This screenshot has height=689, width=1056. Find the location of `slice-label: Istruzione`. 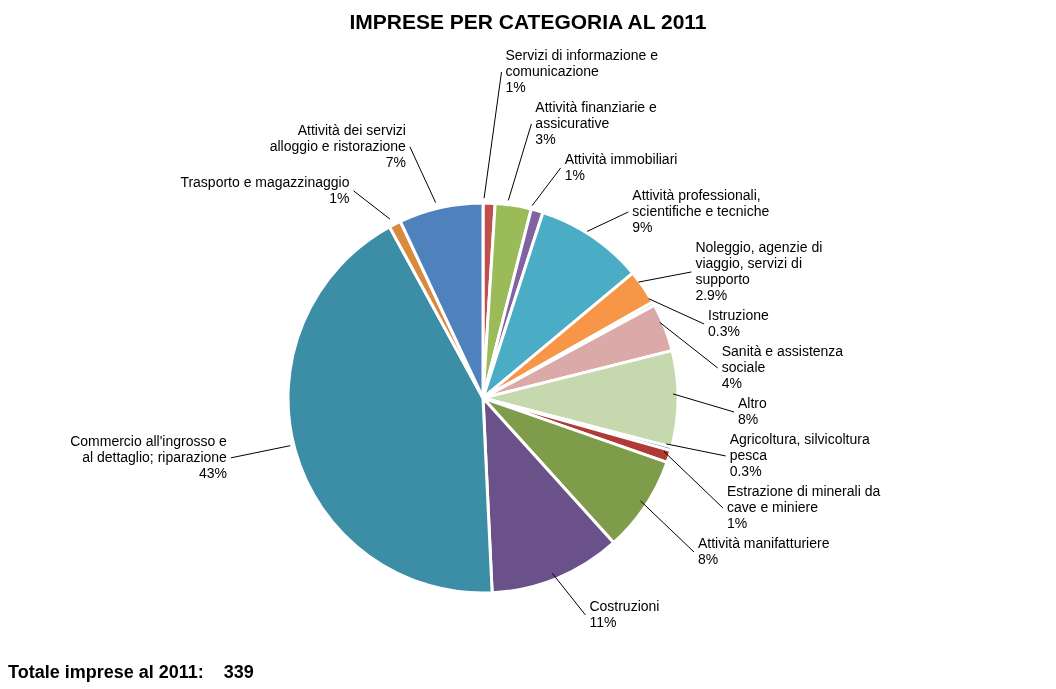

slice-label: Istruzione is located at coordinates (738, 314).